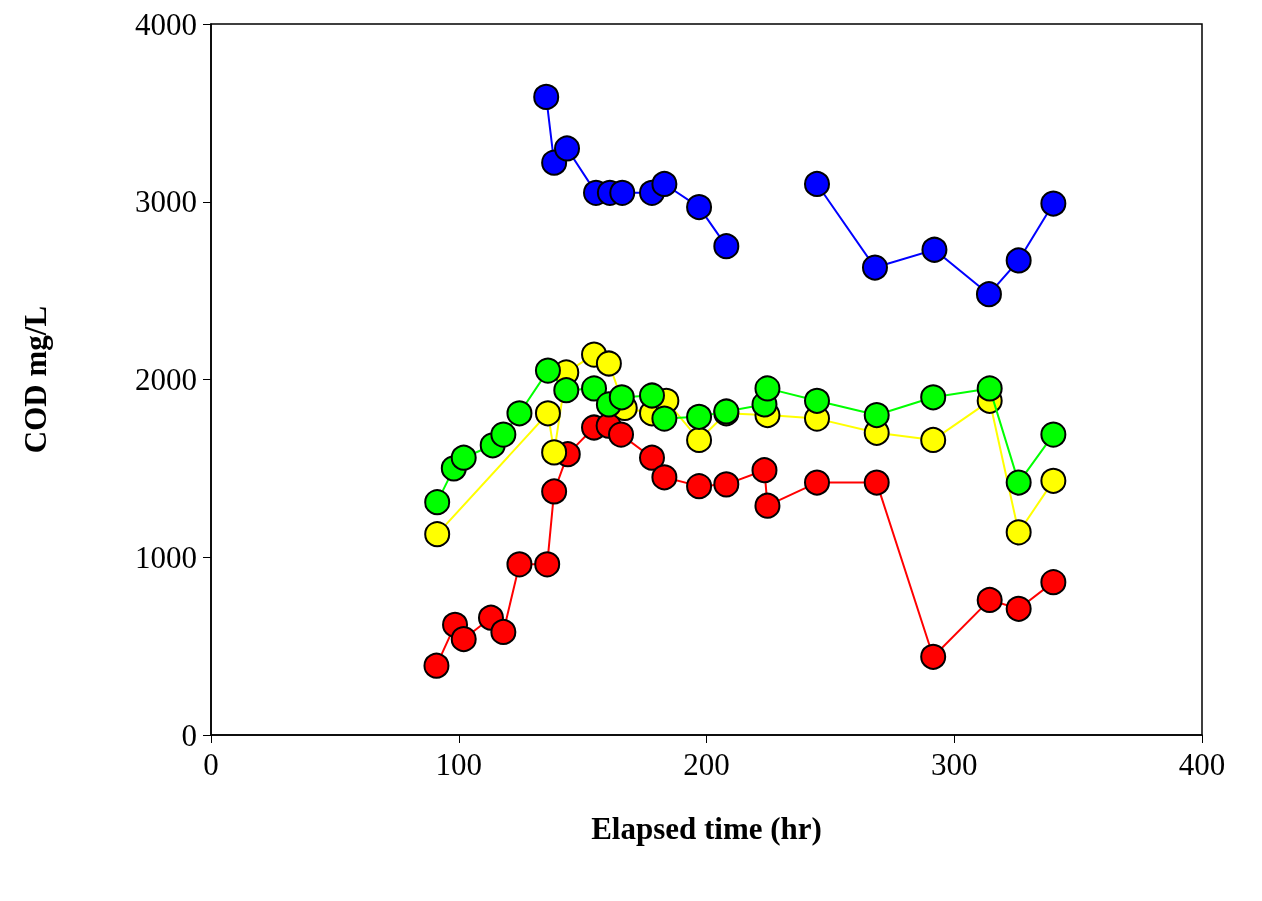  Describe the element at coordinates (211, 764) in the screenshot. I see `x-tick-label: 0` at that location.